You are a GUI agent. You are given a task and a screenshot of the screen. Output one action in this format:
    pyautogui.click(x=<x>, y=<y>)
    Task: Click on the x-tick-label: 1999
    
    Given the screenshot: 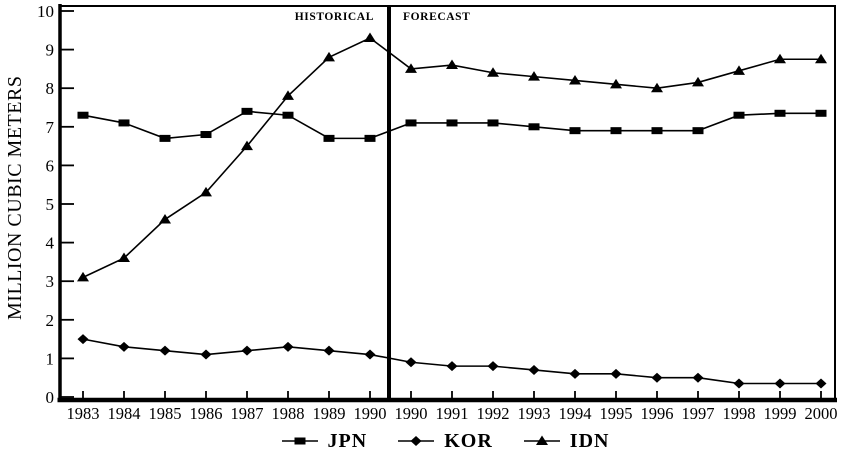 What is the action you would take?
    pyautogui.click(x=780, y=413)
    